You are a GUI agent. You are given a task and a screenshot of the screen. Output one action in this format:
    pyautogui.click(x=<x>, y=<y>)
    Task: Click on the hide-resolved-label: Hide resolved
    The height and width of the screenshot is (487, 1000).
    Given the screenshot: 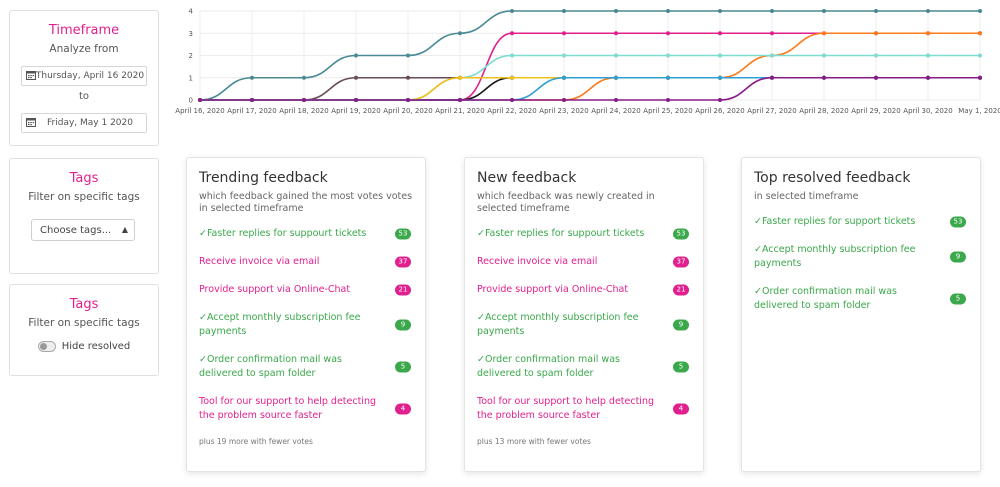 What is the action you would take?
    pyautogui.click(x=96, y=346)
    